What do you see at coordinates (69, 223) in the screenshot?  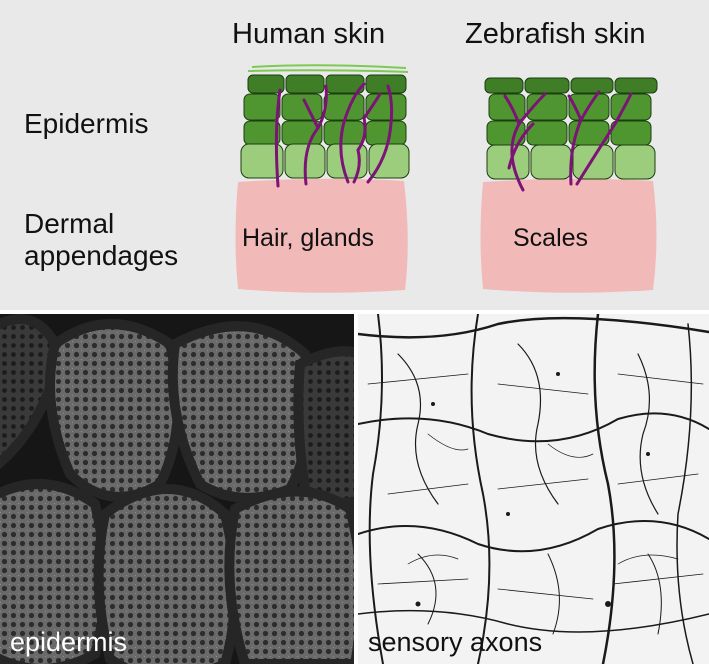 I see `dermal-label-line1: Dermal` at bounding box center [69, 223].